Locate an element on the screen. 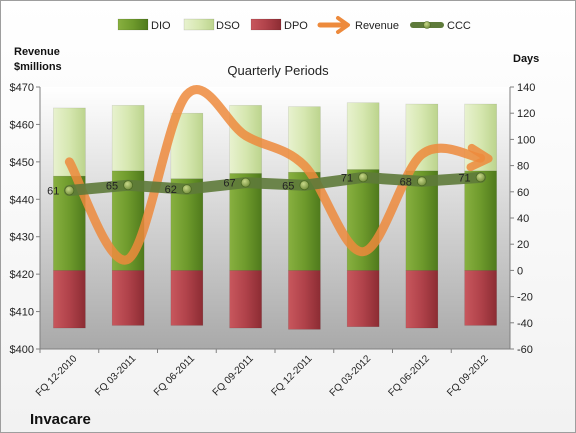  right-tick-label-1: -40 is located at coordinates (525, 324).